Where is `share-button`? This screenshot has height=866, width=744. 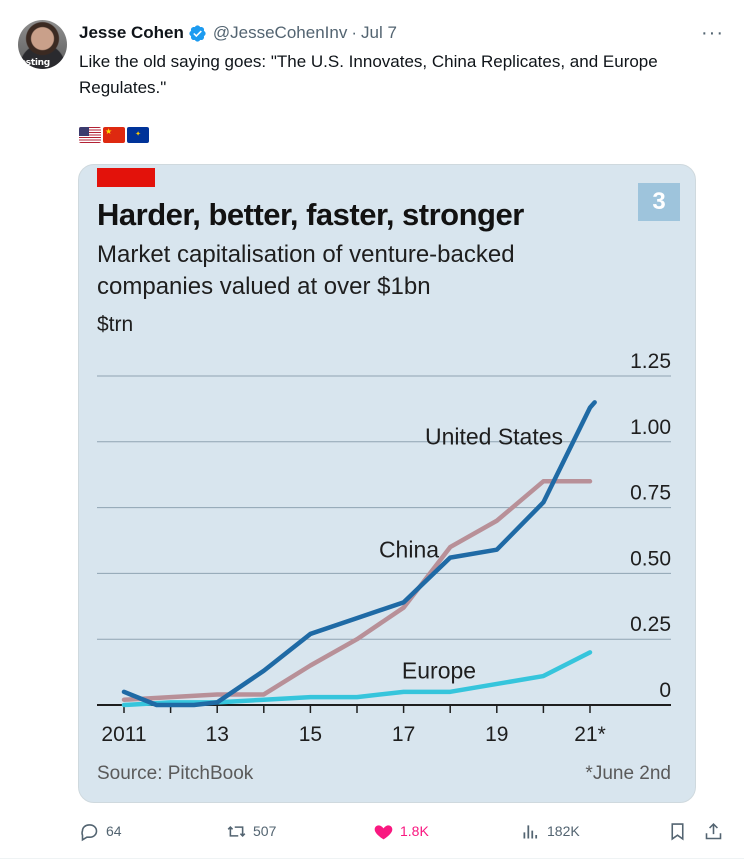
share-button is located at coordinates (713, 831).